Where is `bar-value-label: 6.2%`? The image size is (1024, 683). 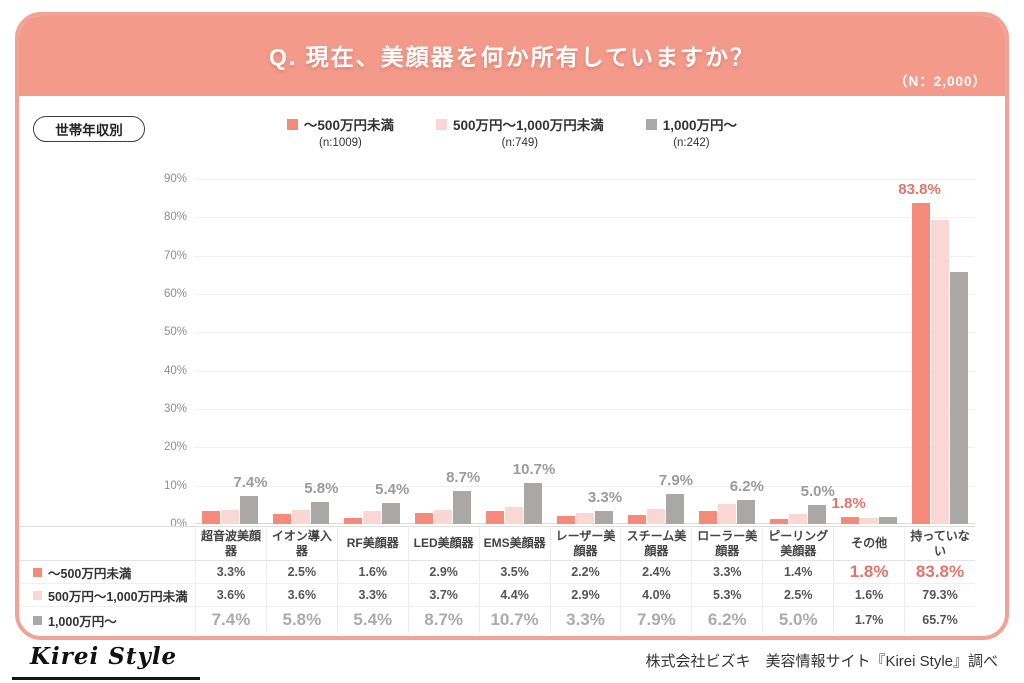
bar-value-label: 6.2% is located at coordinates (746, 487).